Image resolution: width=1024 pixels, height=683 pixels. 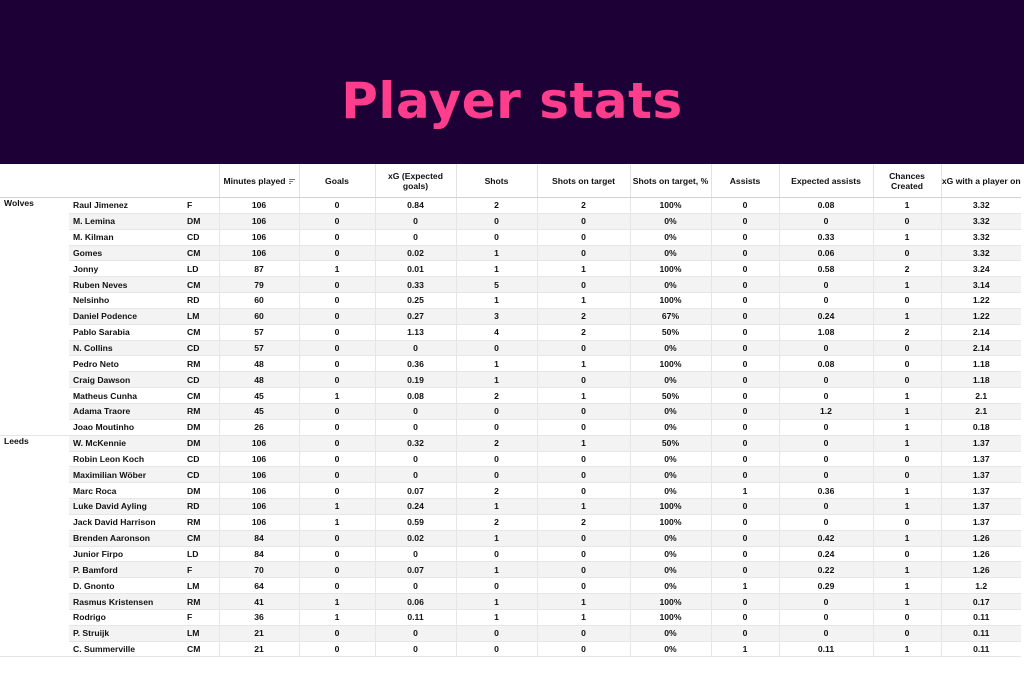 I want to click on player-column-header, so click(x=126, y=181).